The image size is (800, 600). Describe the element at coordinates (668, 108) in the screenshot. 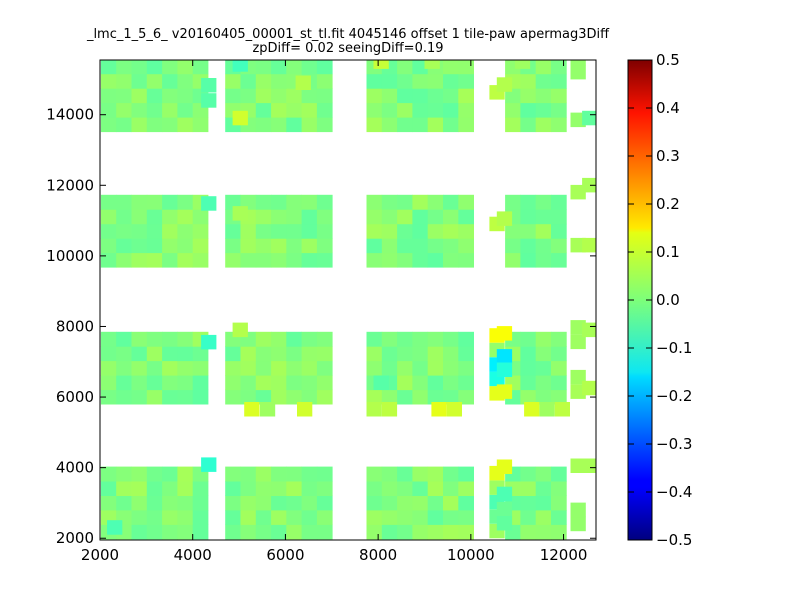

I see `colorbar-tick-label: 0.4` at that location.